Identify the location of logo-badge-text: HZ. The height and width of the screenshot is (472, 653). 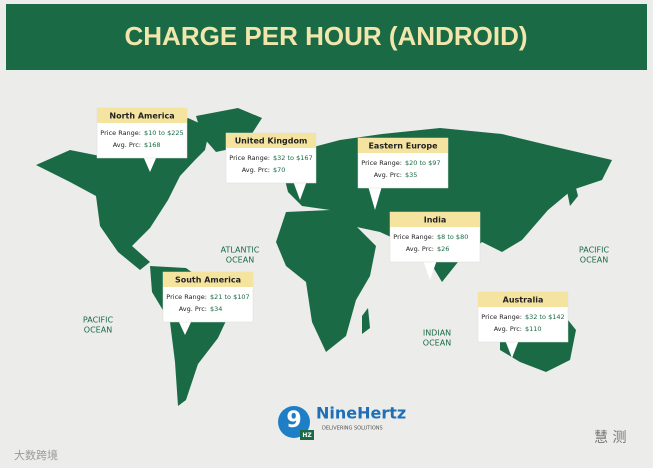
(307, 435).